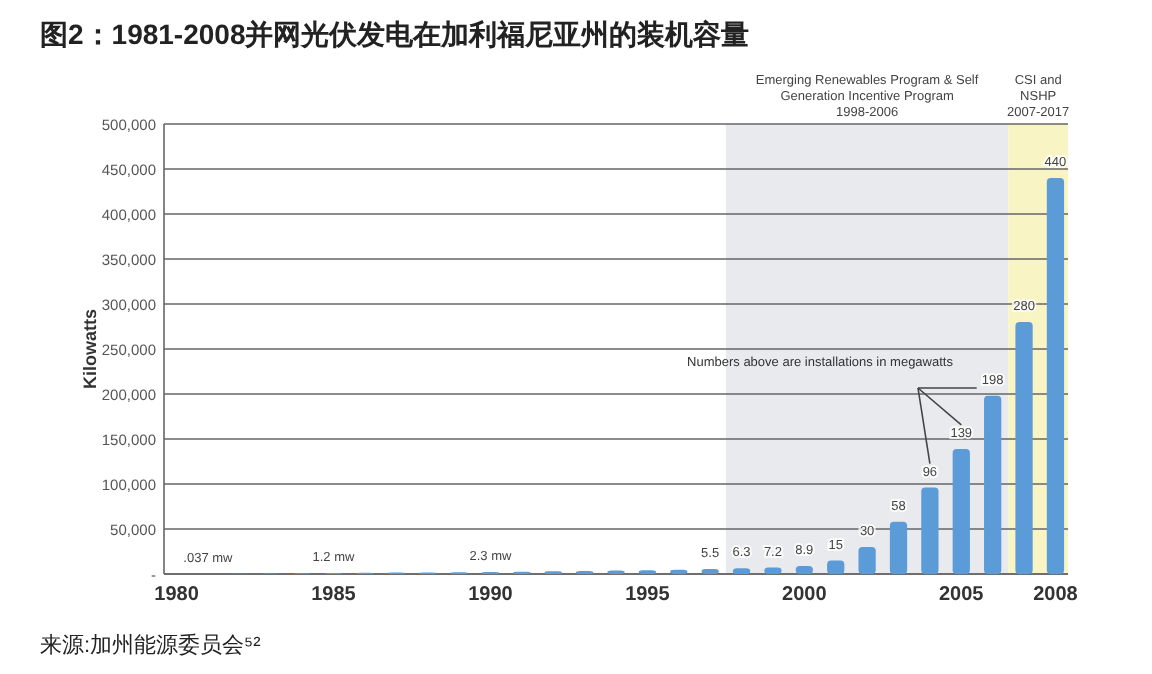 The height and width of the screenshot is (674, 1152). What do you see at coordinates (395, 34) in the screenshot?
I see `chart-title: 图2：1981-2008并网光伏发电在加利福尼亚州的装机容量` at bounding box center [395, 34].